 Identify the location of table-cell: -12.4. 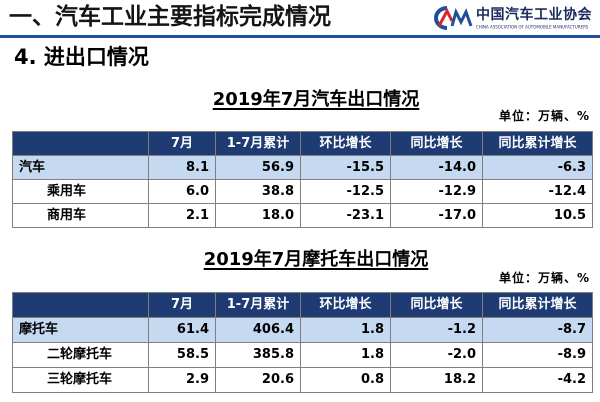
(537, 191).